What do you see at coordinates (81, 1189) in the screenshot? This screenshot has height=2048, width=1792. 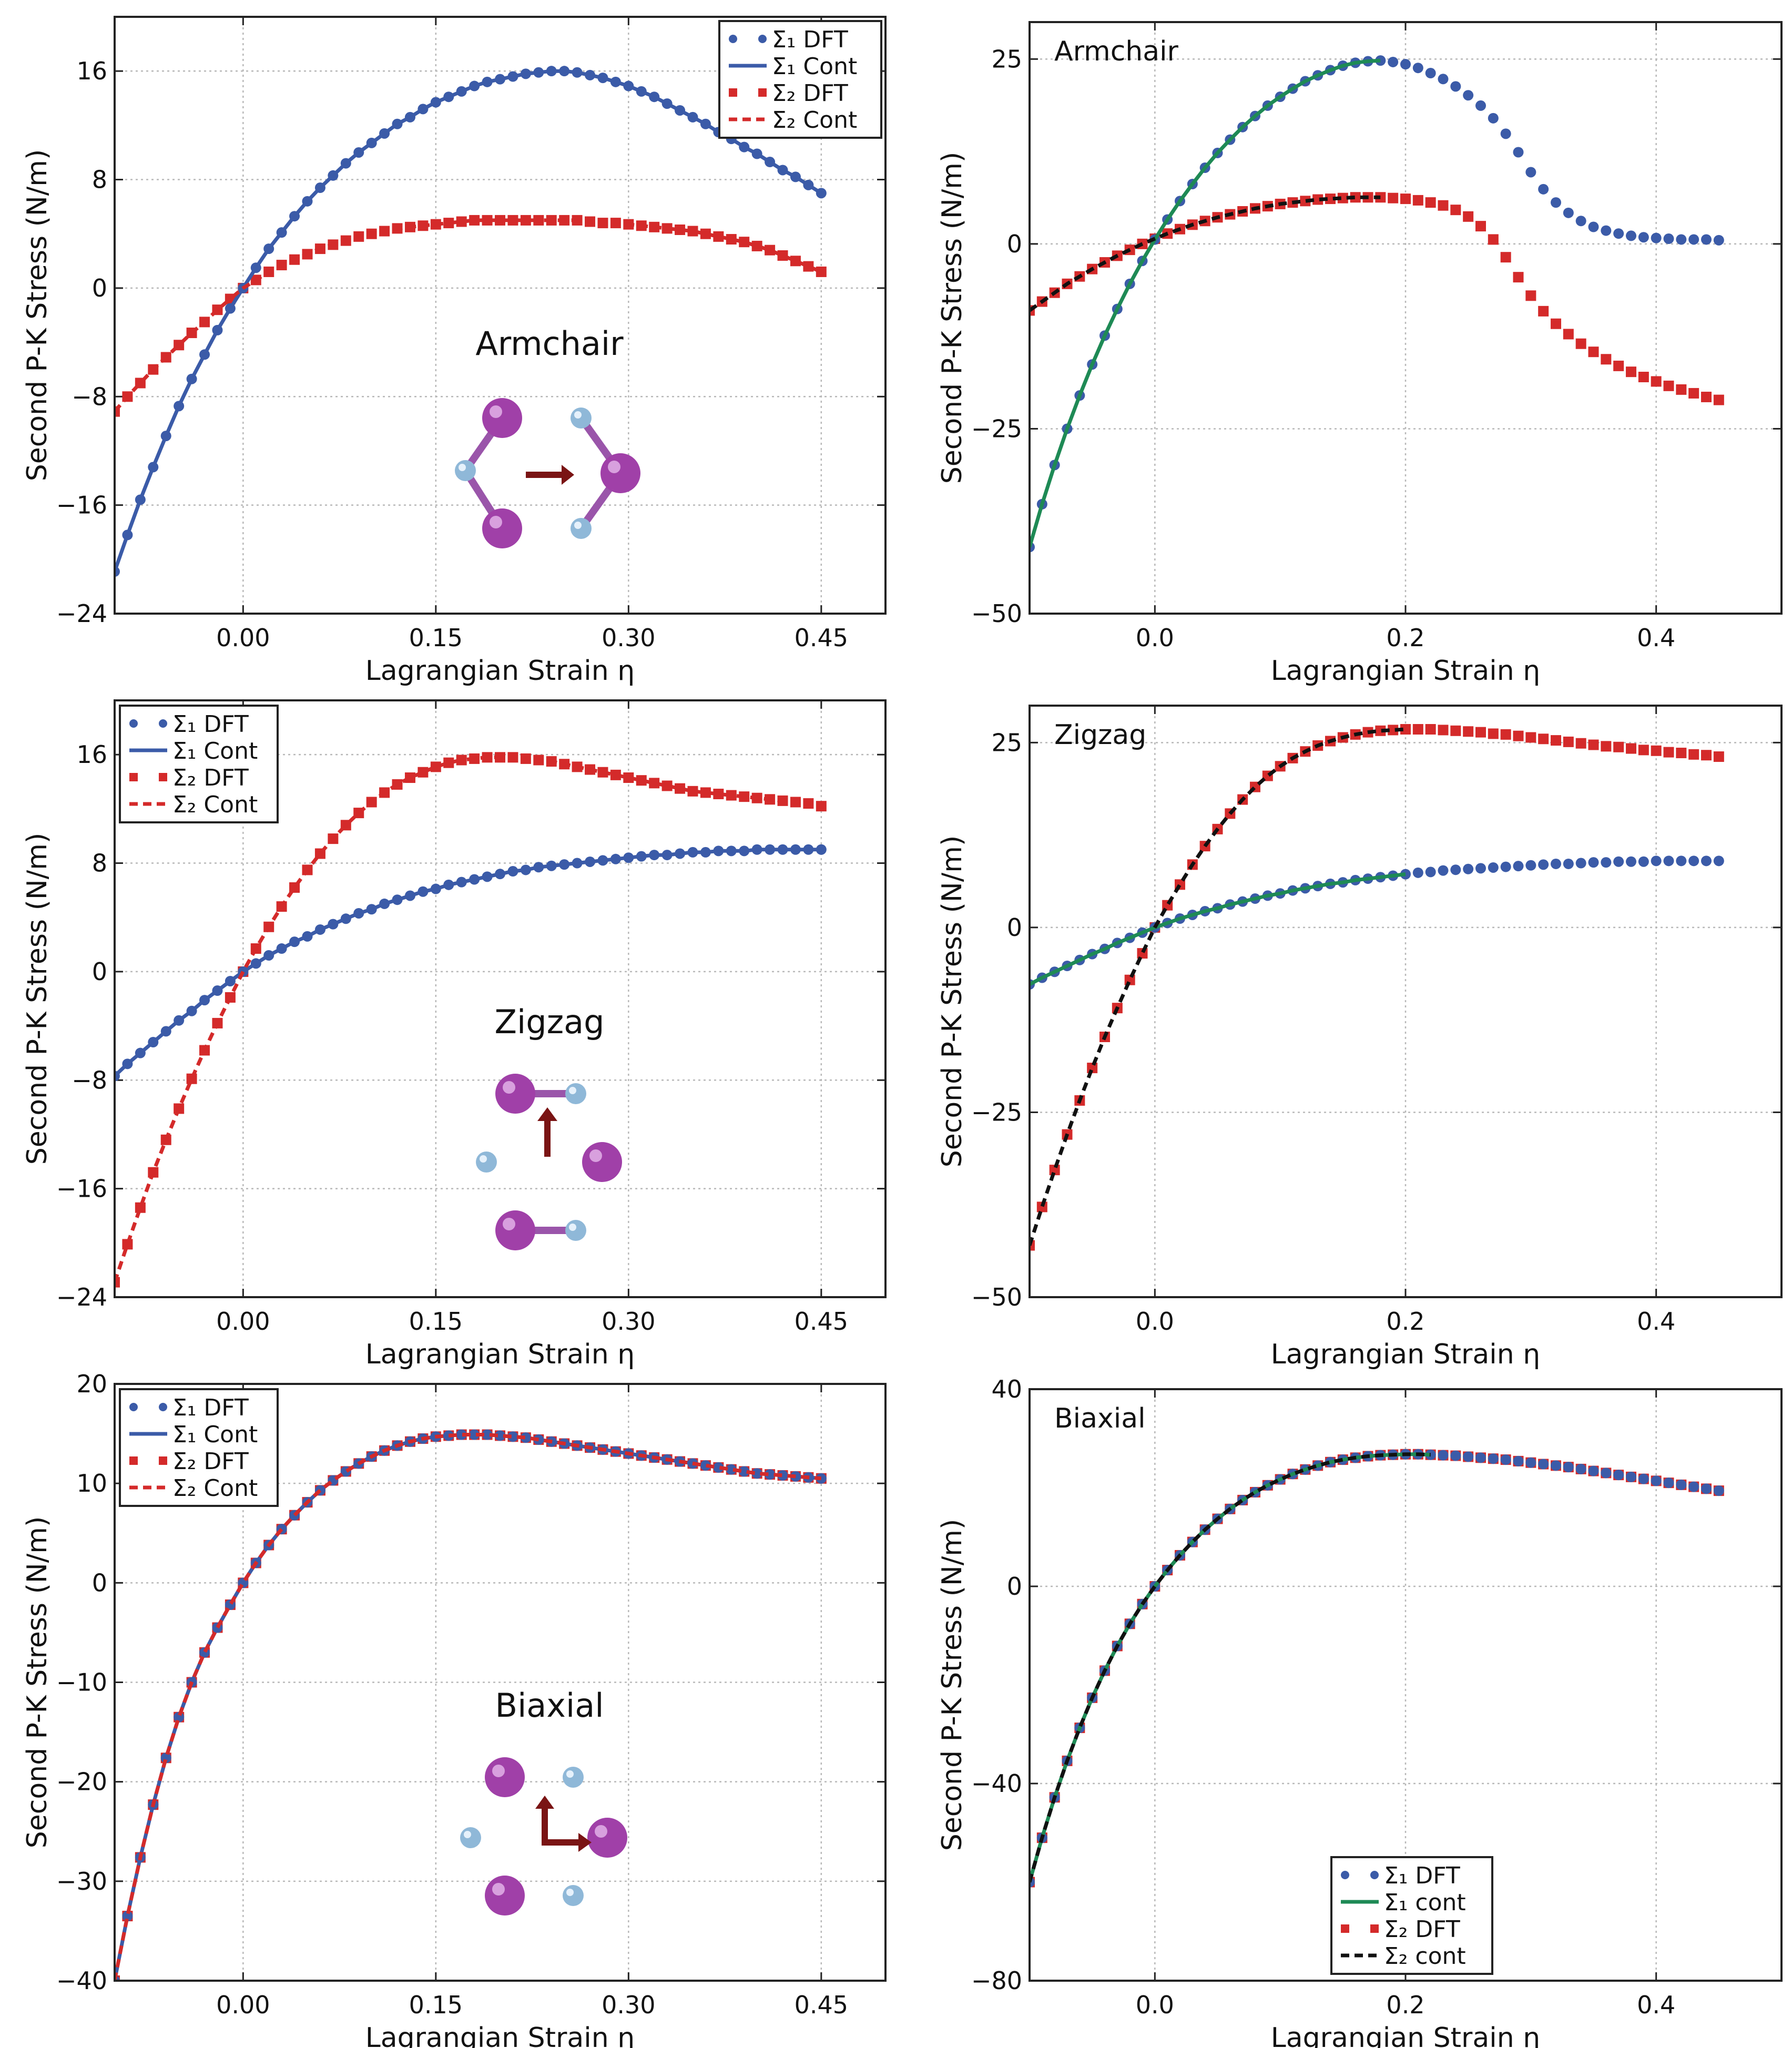 I see `y-tick-label: −16` at bounding box center [81, 1189].